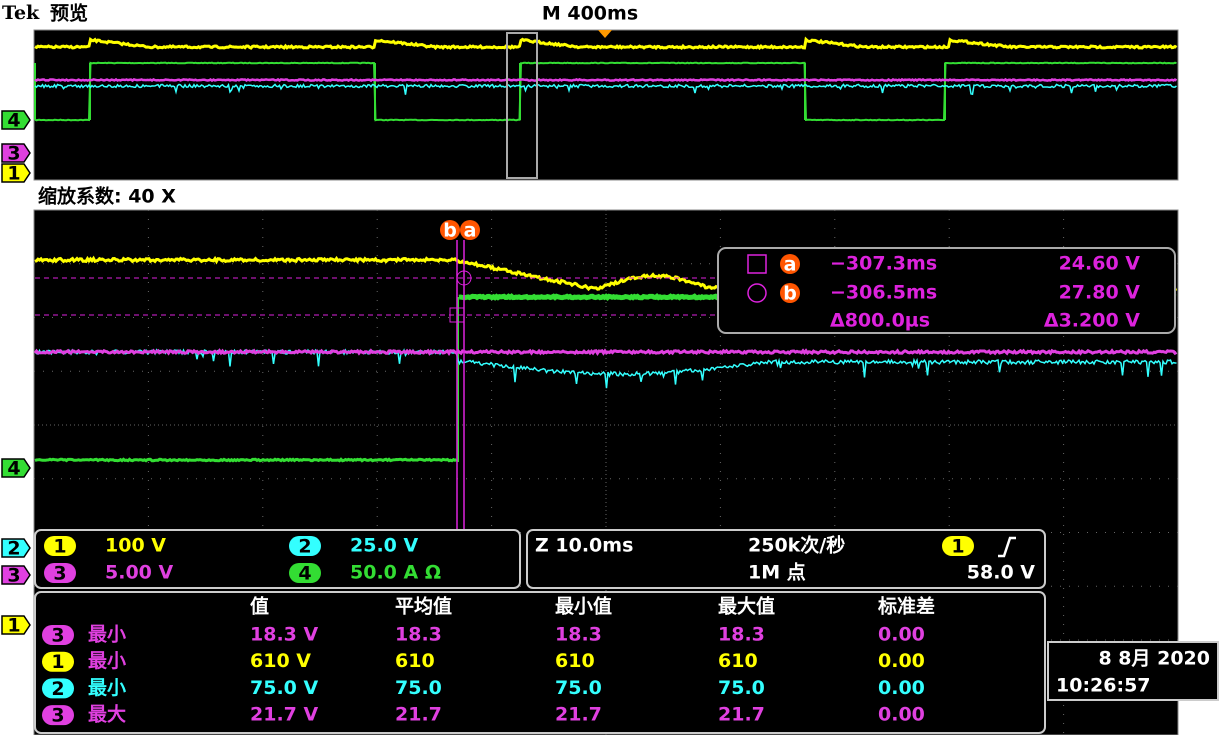  What do you see at coordinates (135, 546) in the screenshot?
I see `channel-scale: 100 V` at bounding box center [135, 546].